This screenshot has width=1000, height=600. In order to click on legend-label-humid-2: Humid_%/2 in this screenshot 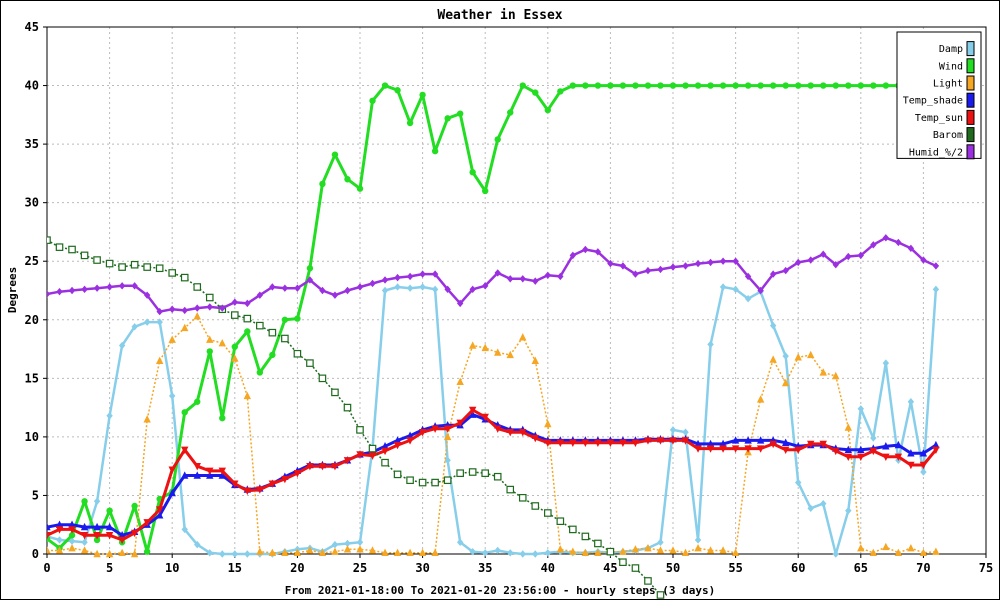, I will do `click(936, 152)`.